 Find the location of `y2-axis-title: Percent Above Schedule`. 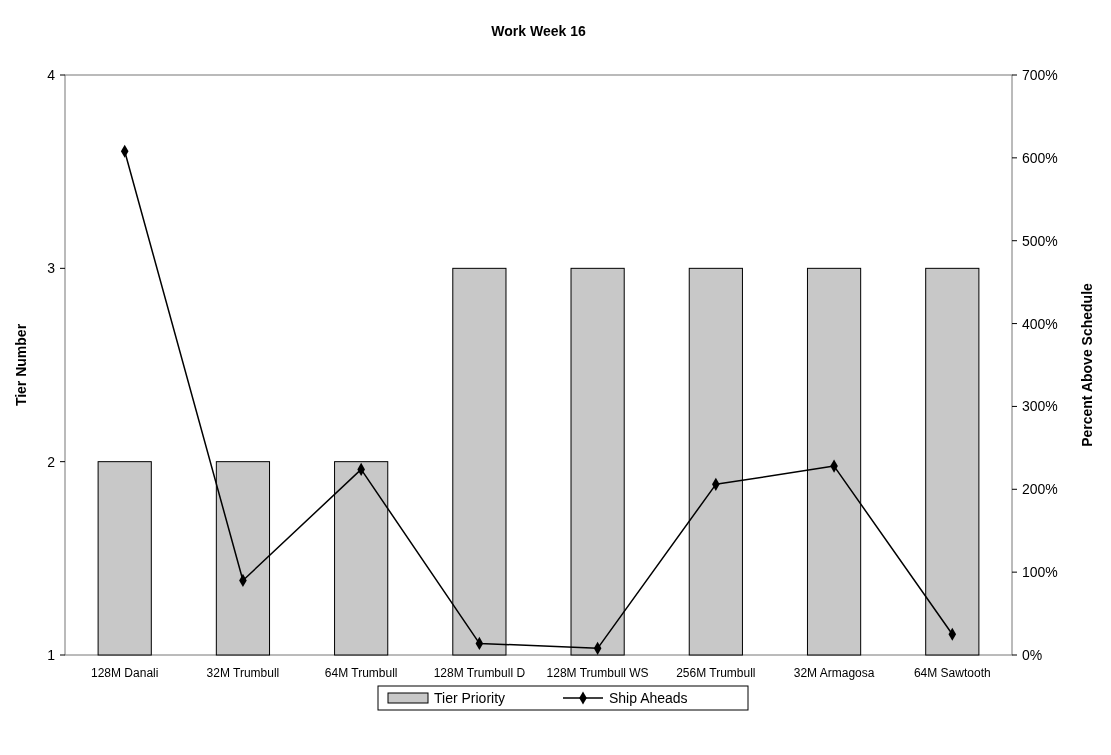

y2-axis-title: Percent Above Schedule is located at coordinates (1087, 364).